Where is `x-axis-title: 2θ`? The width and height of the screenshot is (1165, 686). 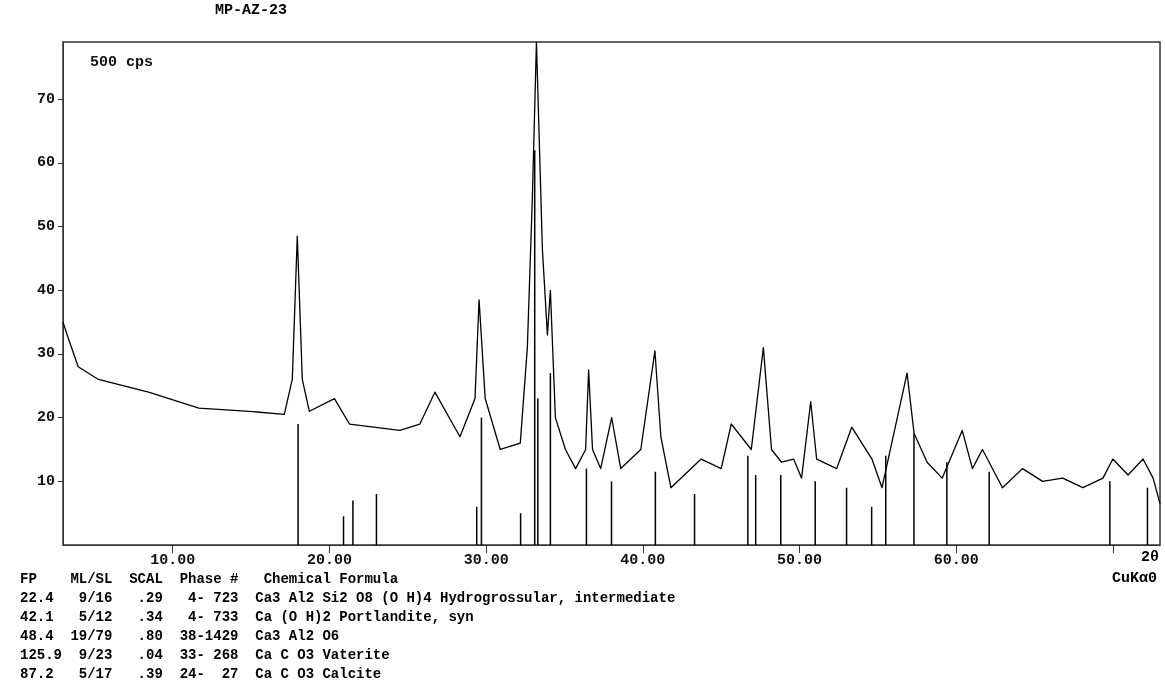
x-axis-title: 2θ is located at coordinates (1149, 557).